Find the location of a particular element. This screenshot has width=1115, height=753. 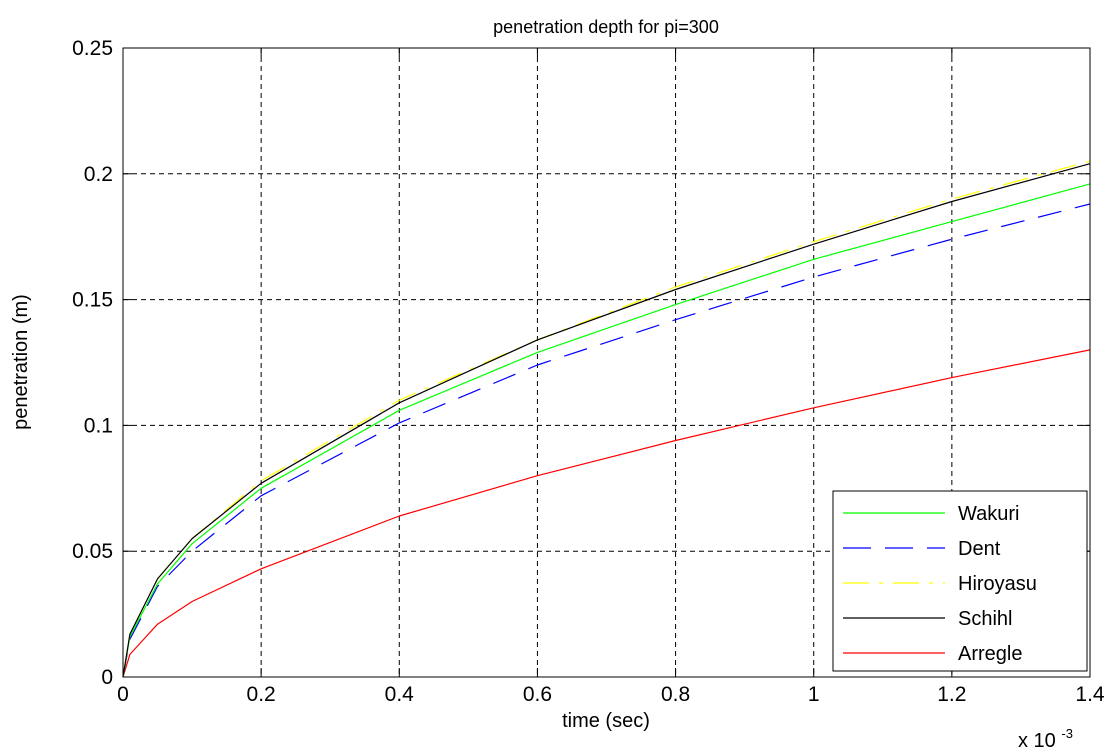

x-tick-label: 0.4 is located at coordinates (400, 694).